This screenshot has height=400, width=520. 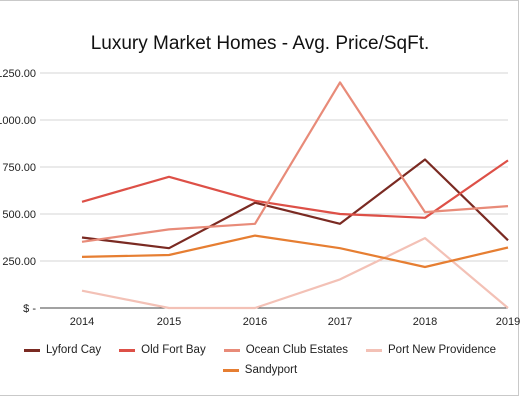 What do you see at coordinates (18, 74) in the screenshot?
I see `y-tick-label: 1250.00` at bounding box center [18, 74].